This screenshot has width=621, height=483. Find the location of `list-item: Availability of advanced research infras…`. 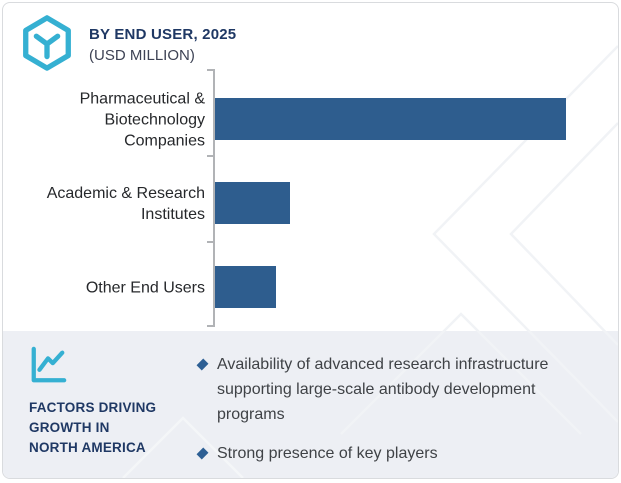

list-item: Availability of advanced research infras… is located at coordinates (388, 389).